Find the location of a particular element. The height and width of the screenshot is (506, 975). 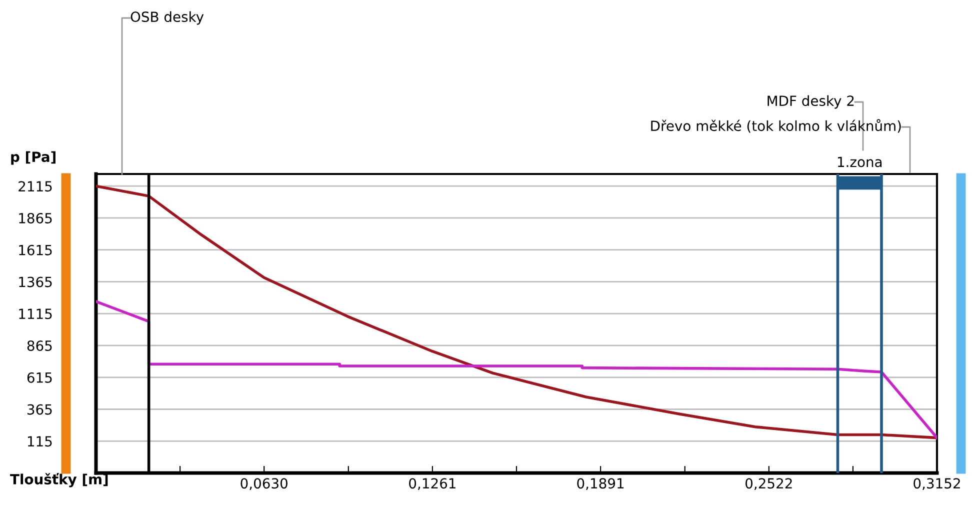

y-tick-label: 1365 is located at coordinates (35, 282).